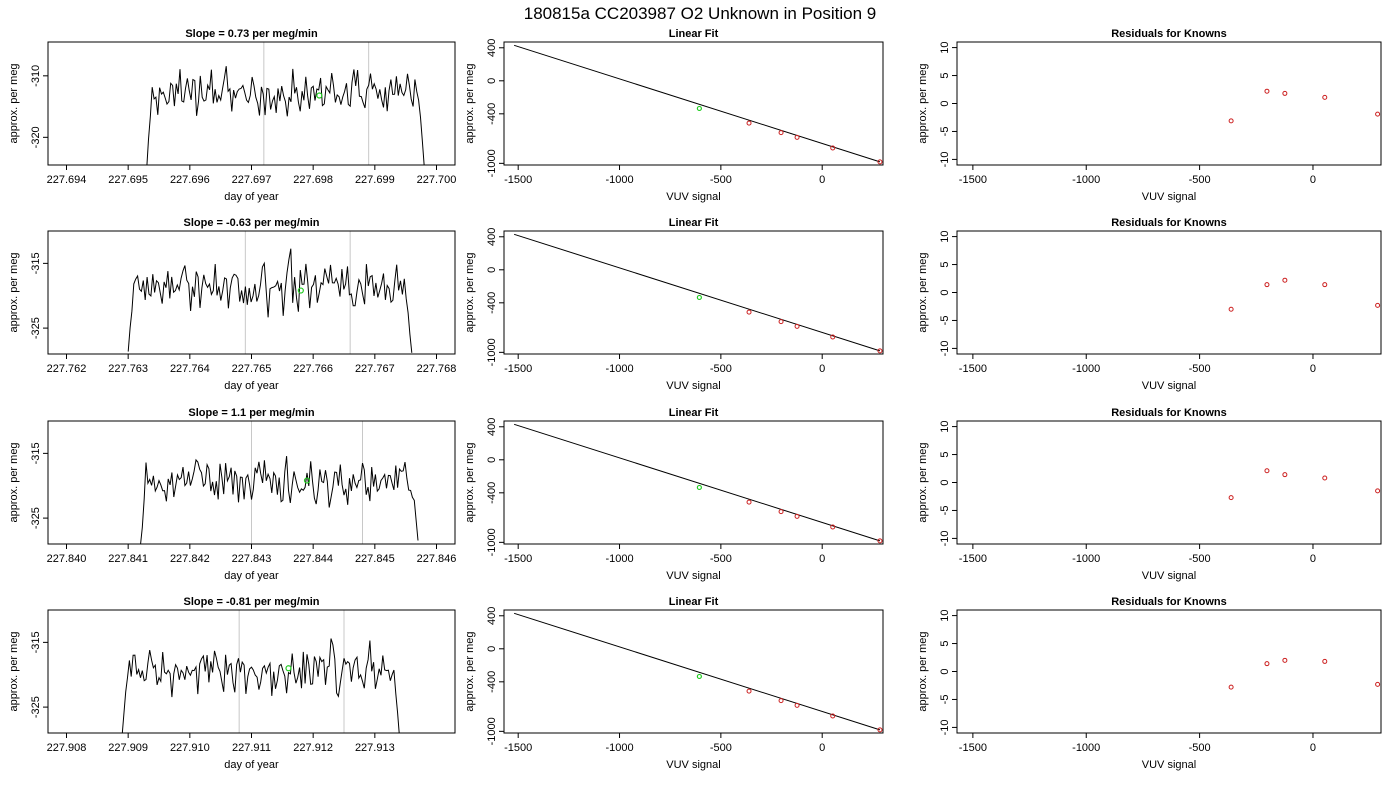 The image size is (1400, 800). I want to click on panel-title: Slope = 0.73 per meg/min, so click(251, 34).